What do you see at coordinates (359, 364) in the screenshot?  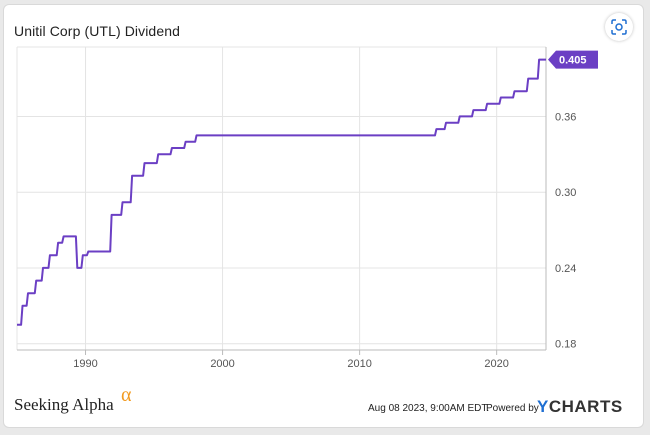 I see `x-tick-label: 2010` at bounding box center [359, 364].